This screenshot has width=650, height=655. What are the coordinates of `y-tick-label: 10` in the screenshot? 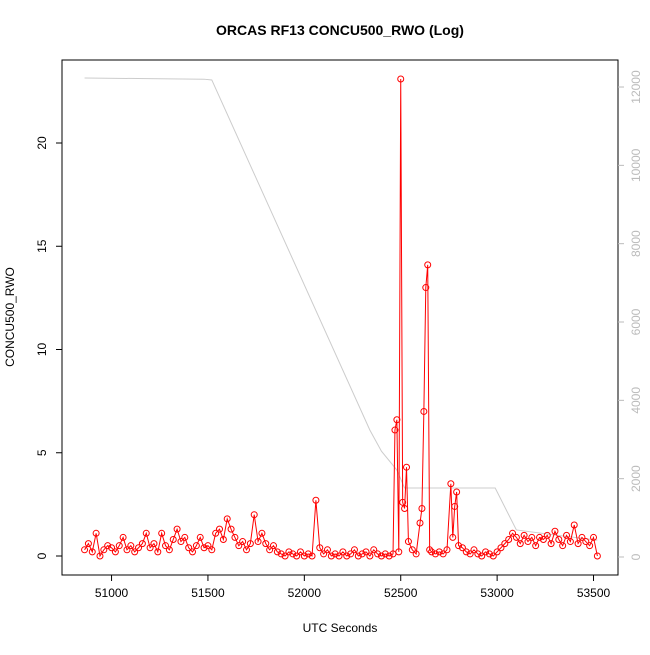 It's located at (42, 350).